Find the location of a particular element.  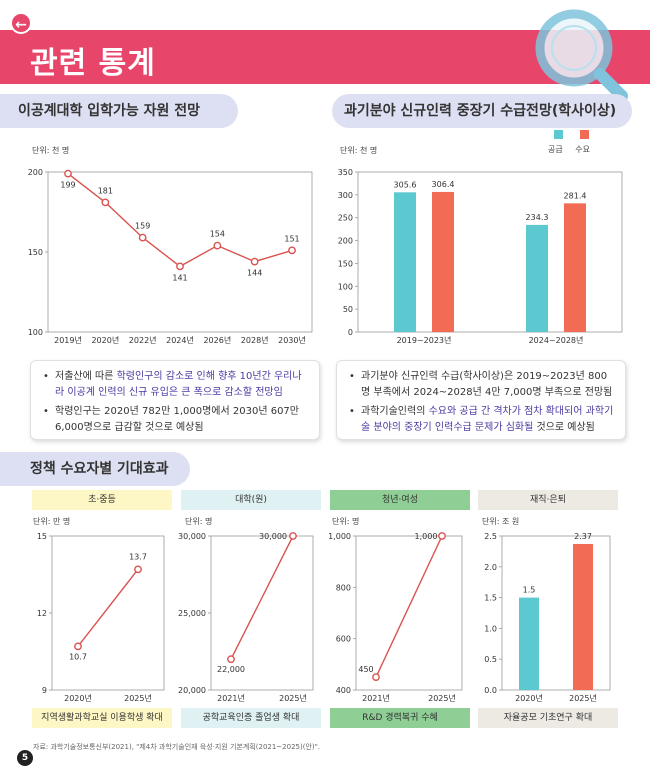

elementary-line-chart: 9 12 15 2020년 2025년 10.7 13.7 is located at coordinates (101, 617).